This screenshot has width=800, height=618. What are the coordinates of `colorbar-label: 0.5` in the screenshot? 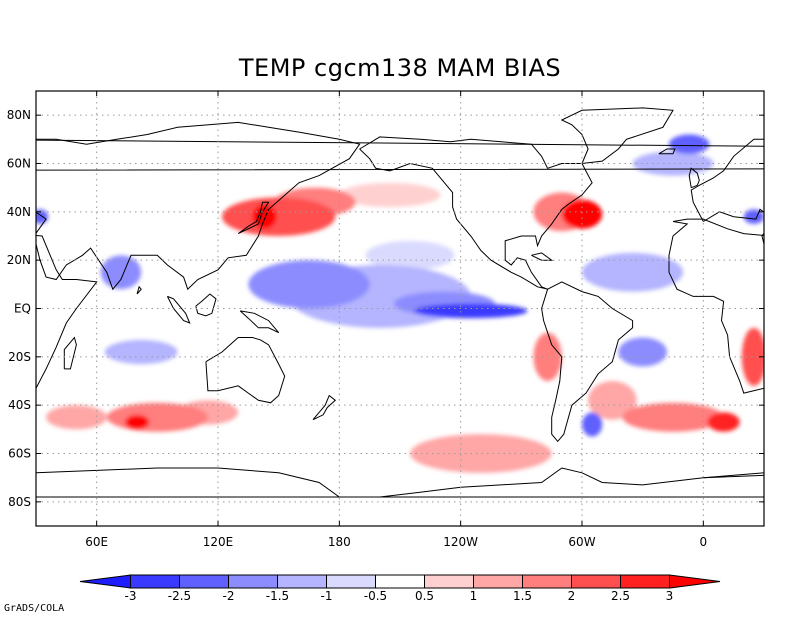 It's located at (424, 596).